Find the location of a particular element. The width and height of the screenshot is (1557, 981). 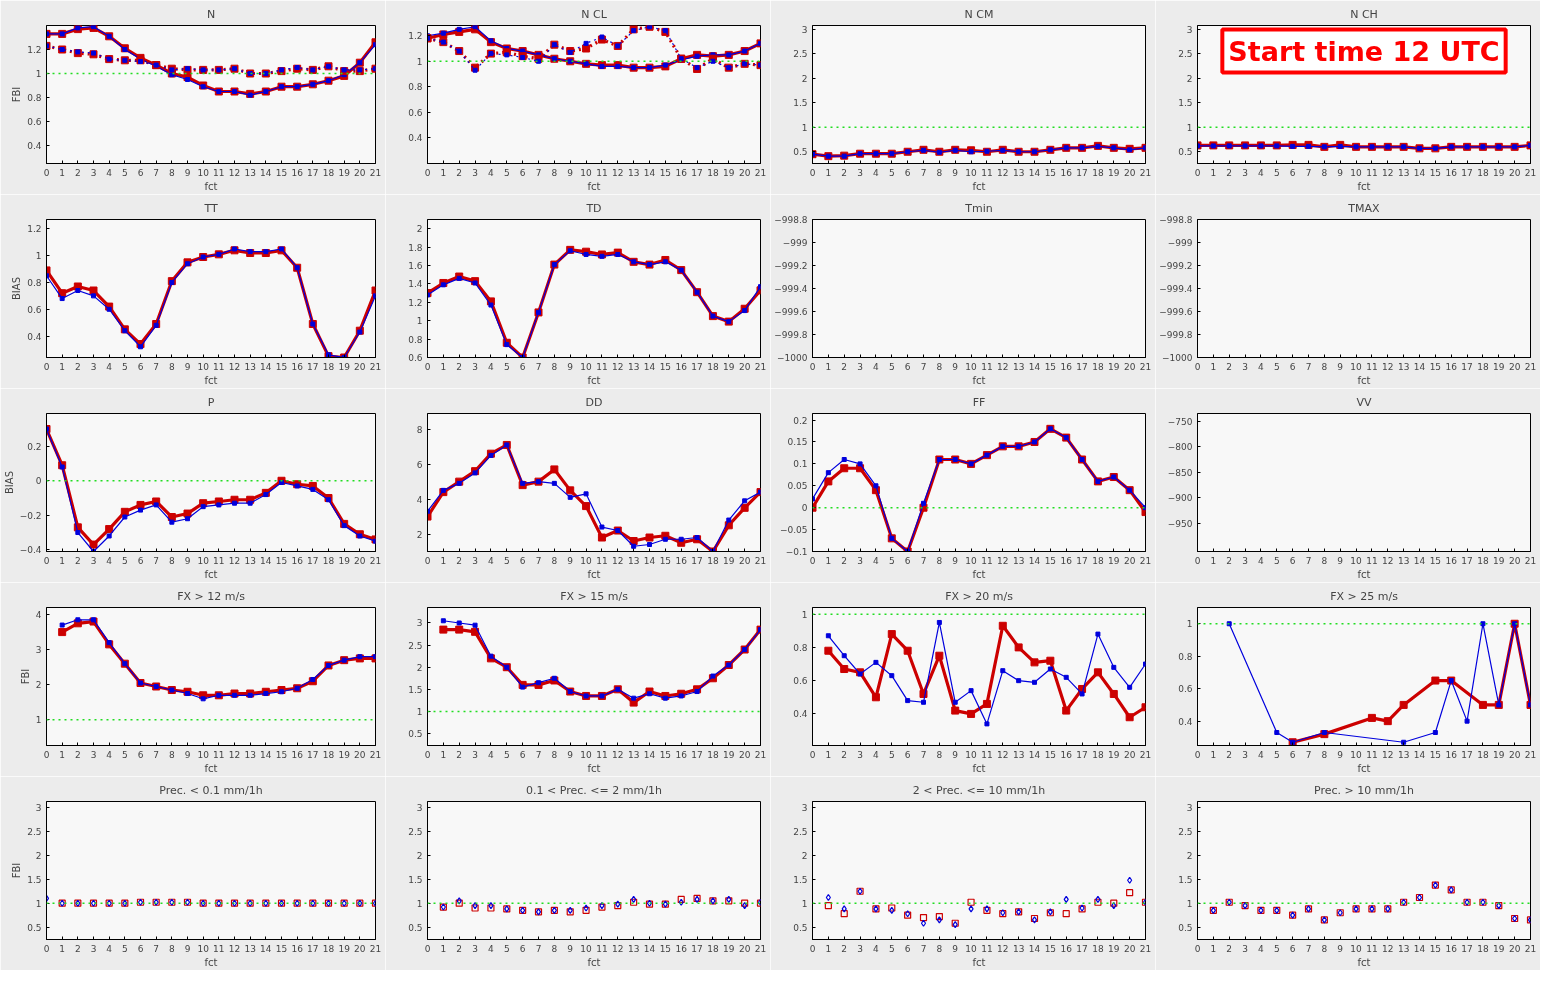

y-tick-label: −800 is located at coordinates (1180, 447).